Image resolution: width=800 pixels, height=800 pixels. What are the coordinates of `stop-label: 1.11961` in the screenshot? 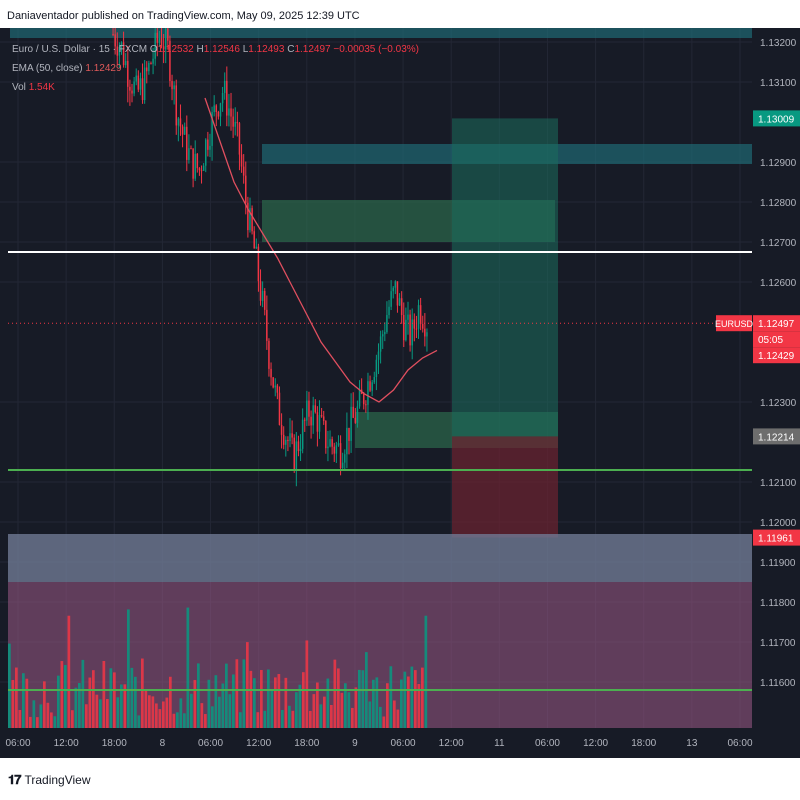 It's located at (776, 539).